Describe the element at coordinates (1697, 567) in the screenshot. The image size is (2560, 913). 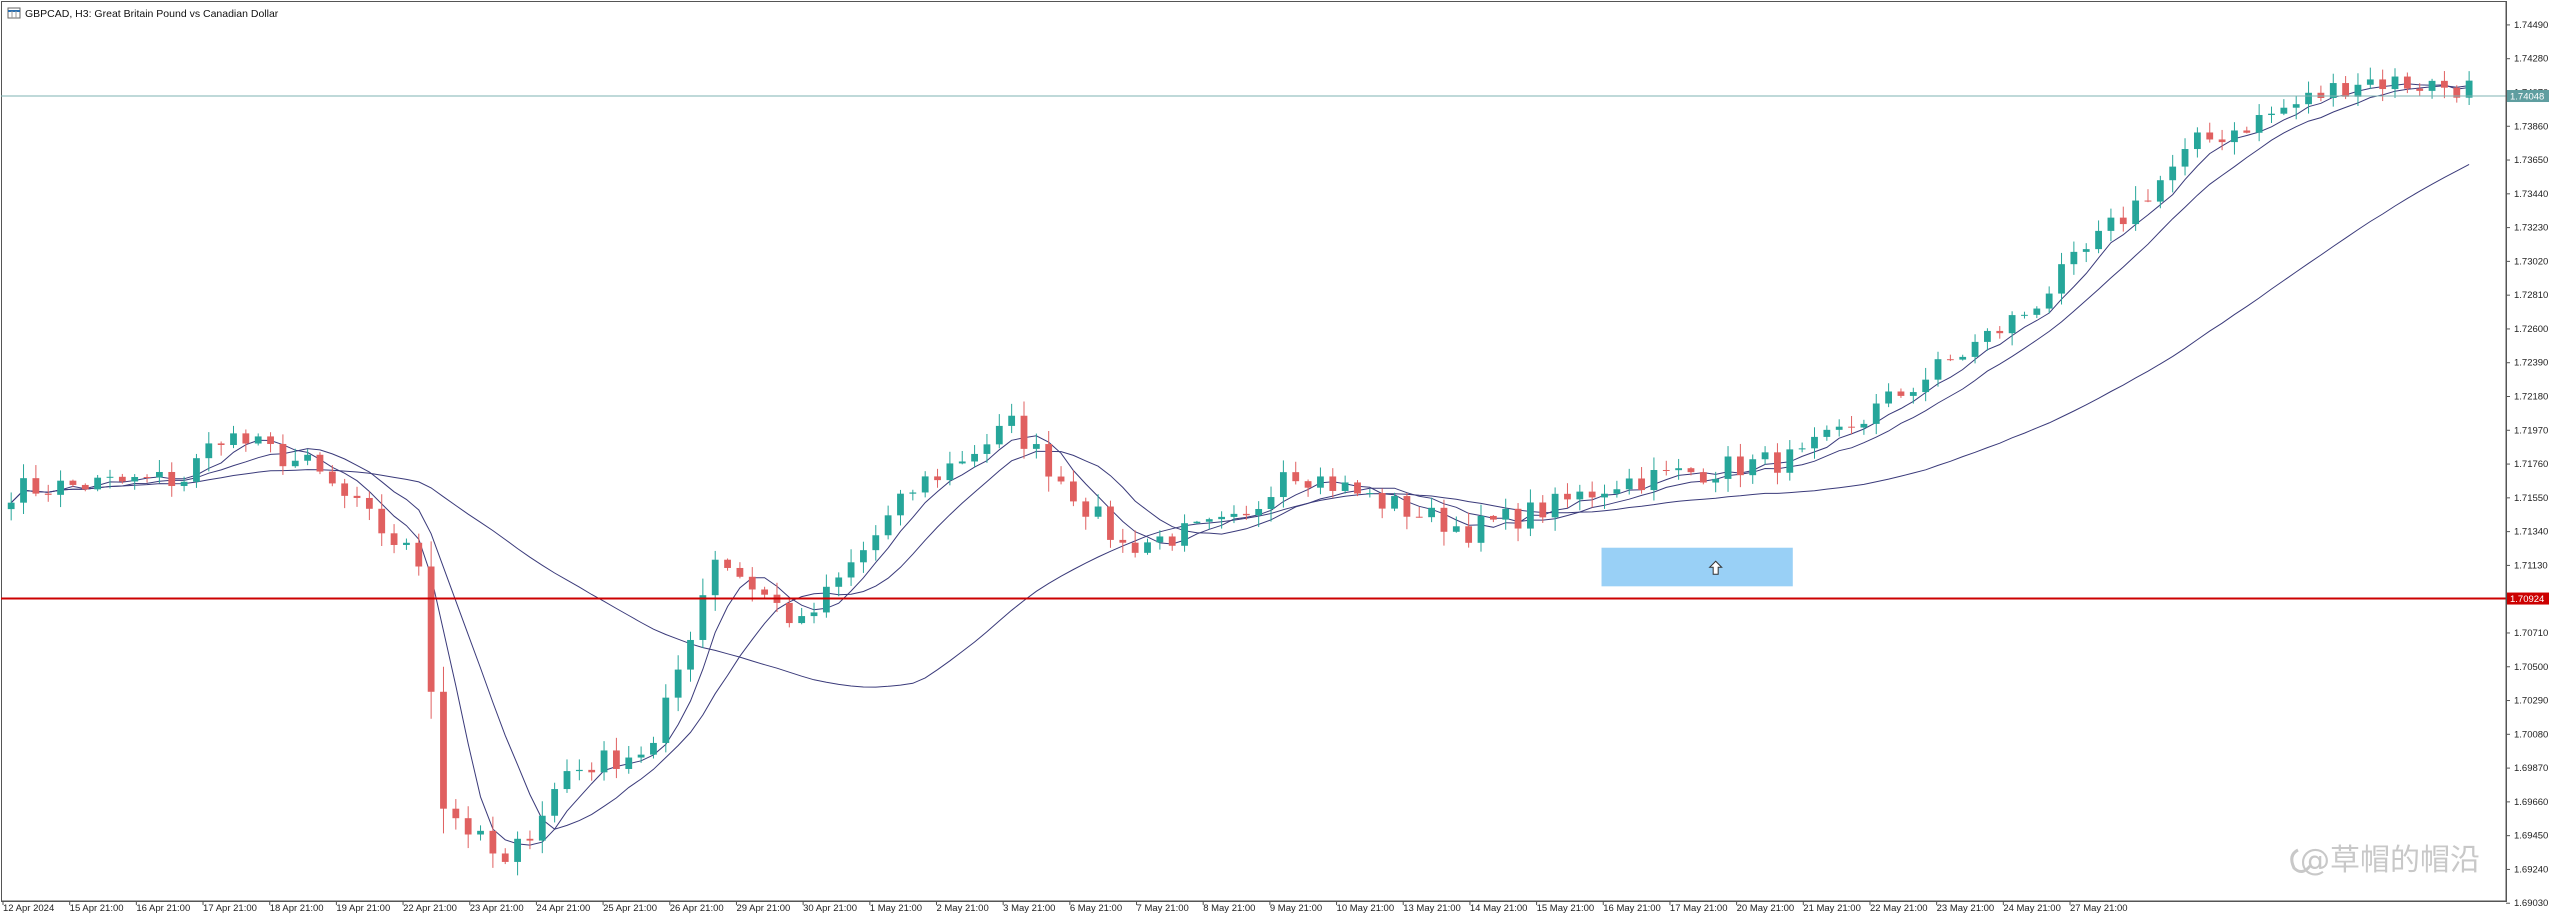
I see `support-zone-box` at that location.